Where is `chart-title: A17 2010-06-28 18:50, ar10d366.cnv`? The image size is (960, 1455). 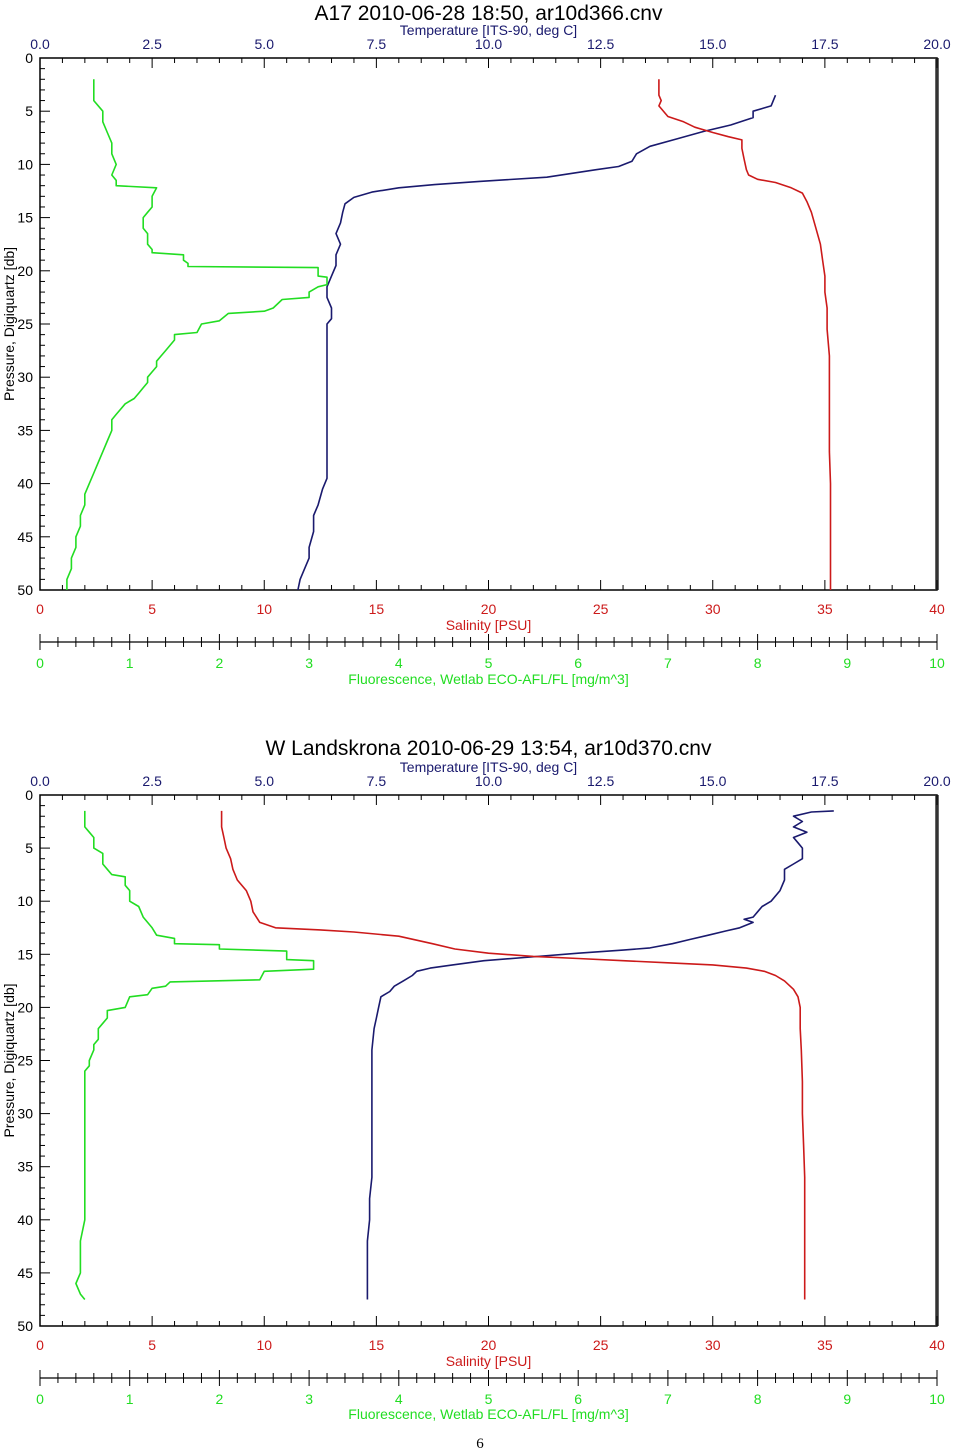 chart-title: A17 2010-06-28 18:50, ar10d366.cnv is located at coordinates (489, 13).